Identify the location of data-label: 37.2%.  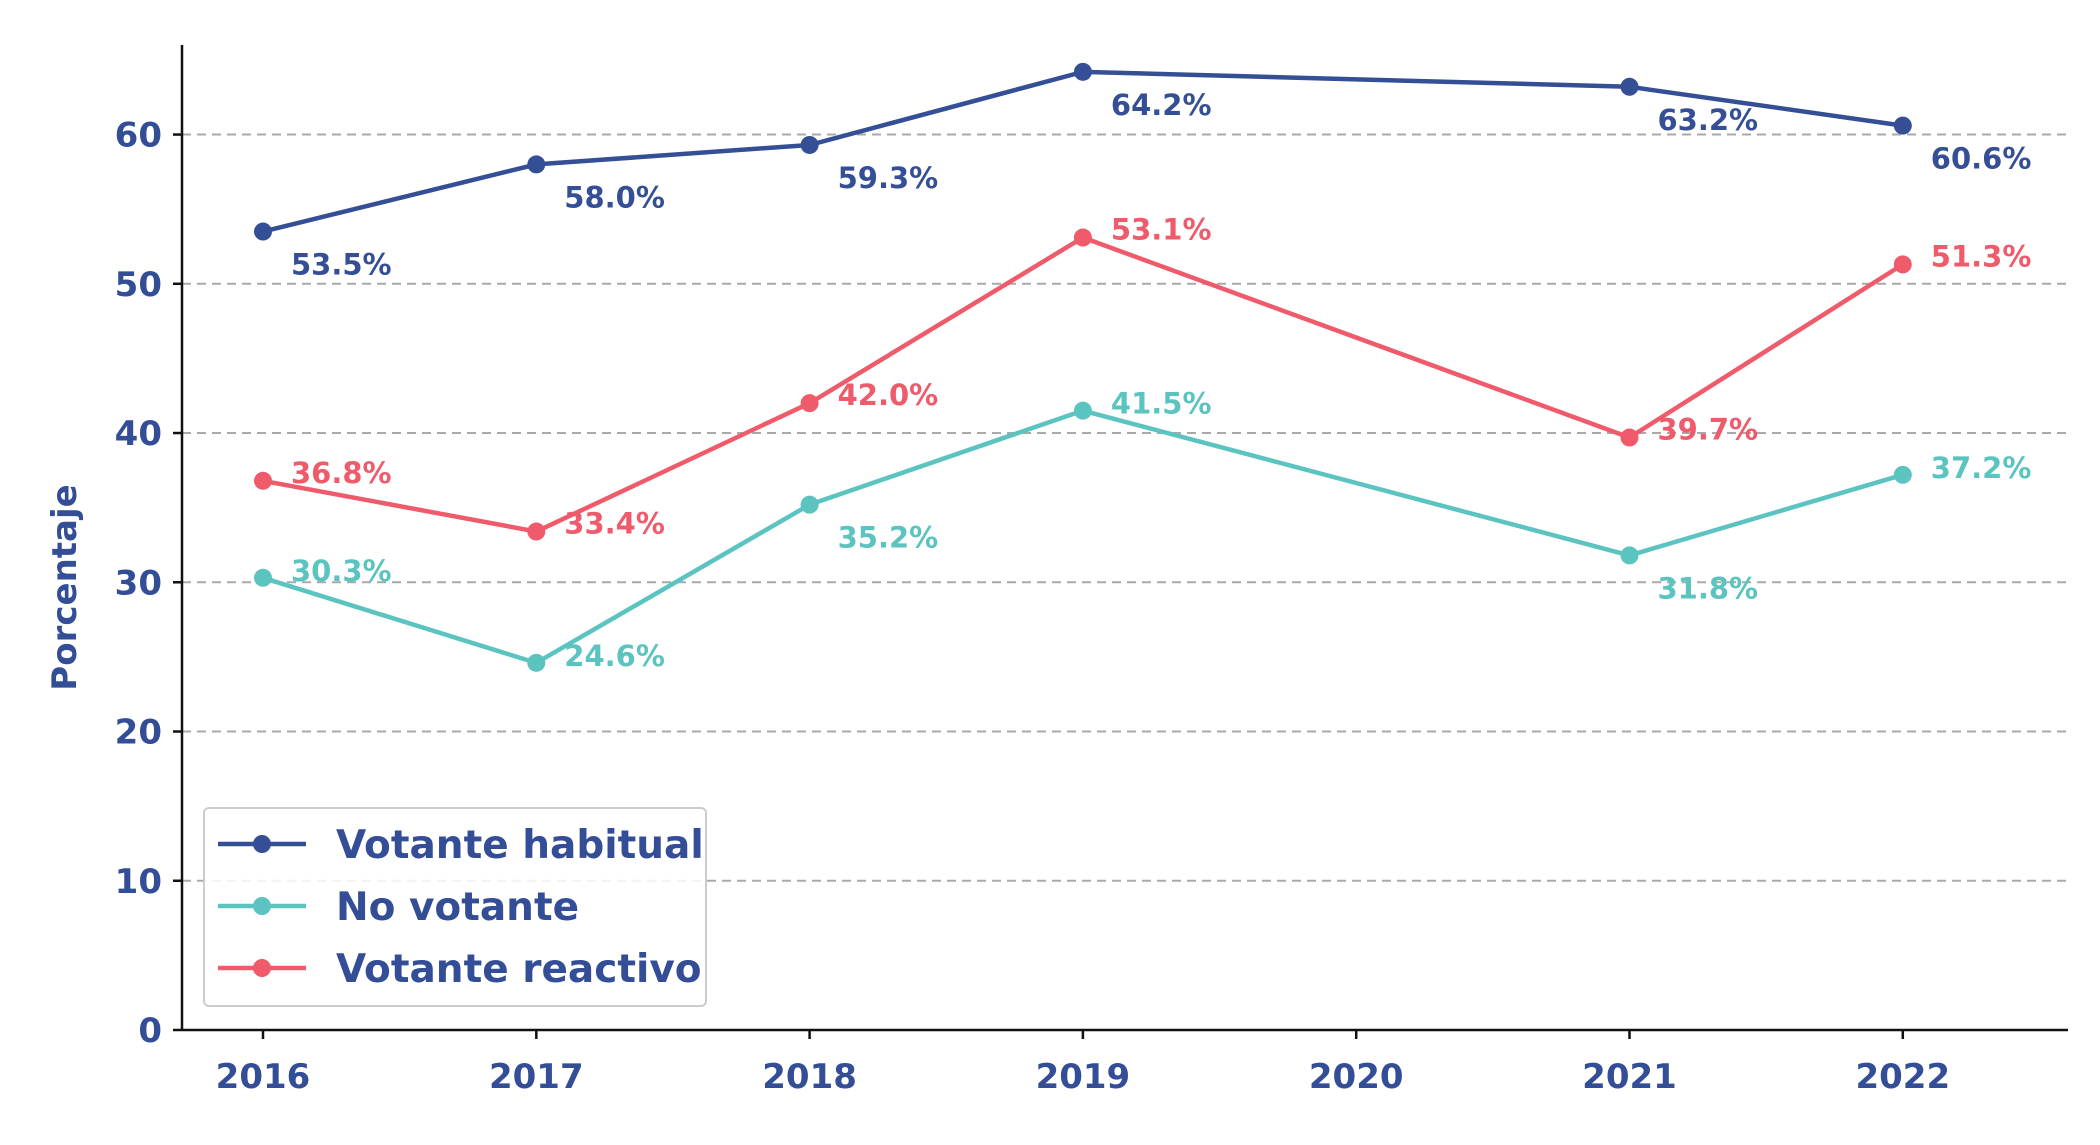
(1981, 468).